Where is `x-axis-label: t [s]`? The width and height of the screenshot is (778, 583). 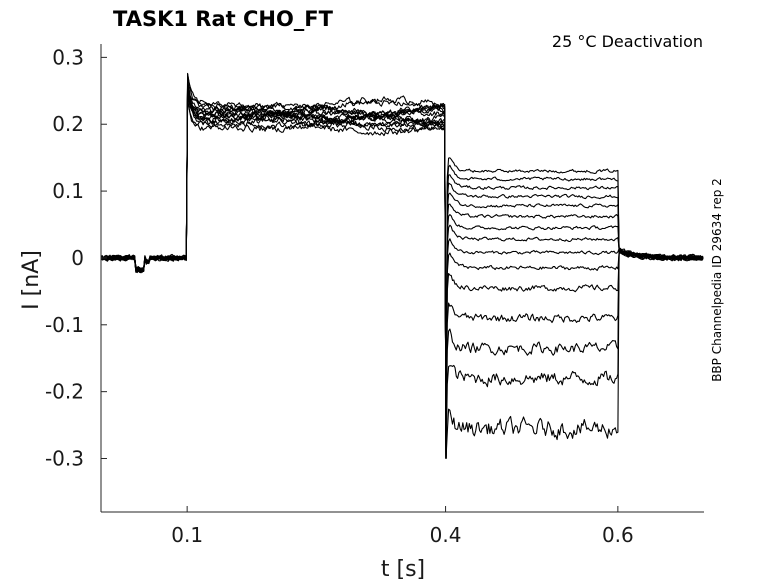
x-axis-label: t [s] is located at coordinates (403, 569).